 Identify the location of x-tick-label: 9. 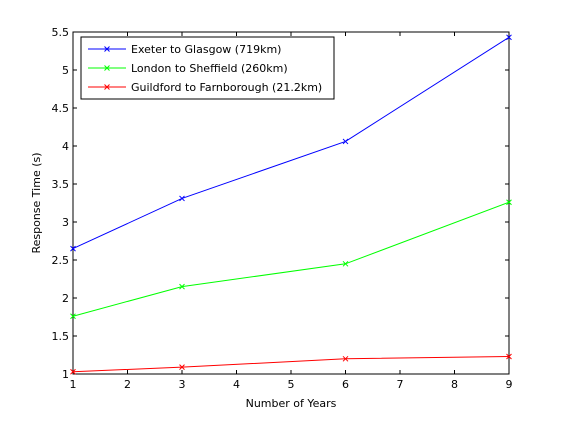
(509, 384).